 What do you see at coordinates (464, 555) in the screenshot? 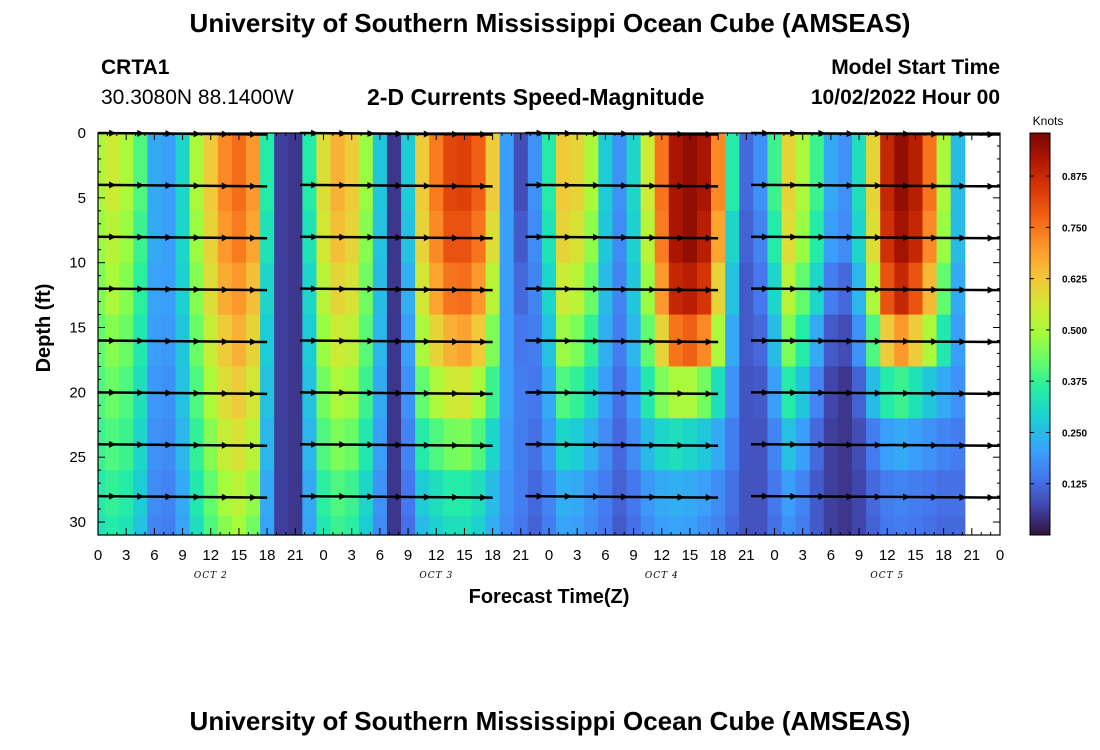
I see `x-tick-label: 15` at bounding box center [464, 555].